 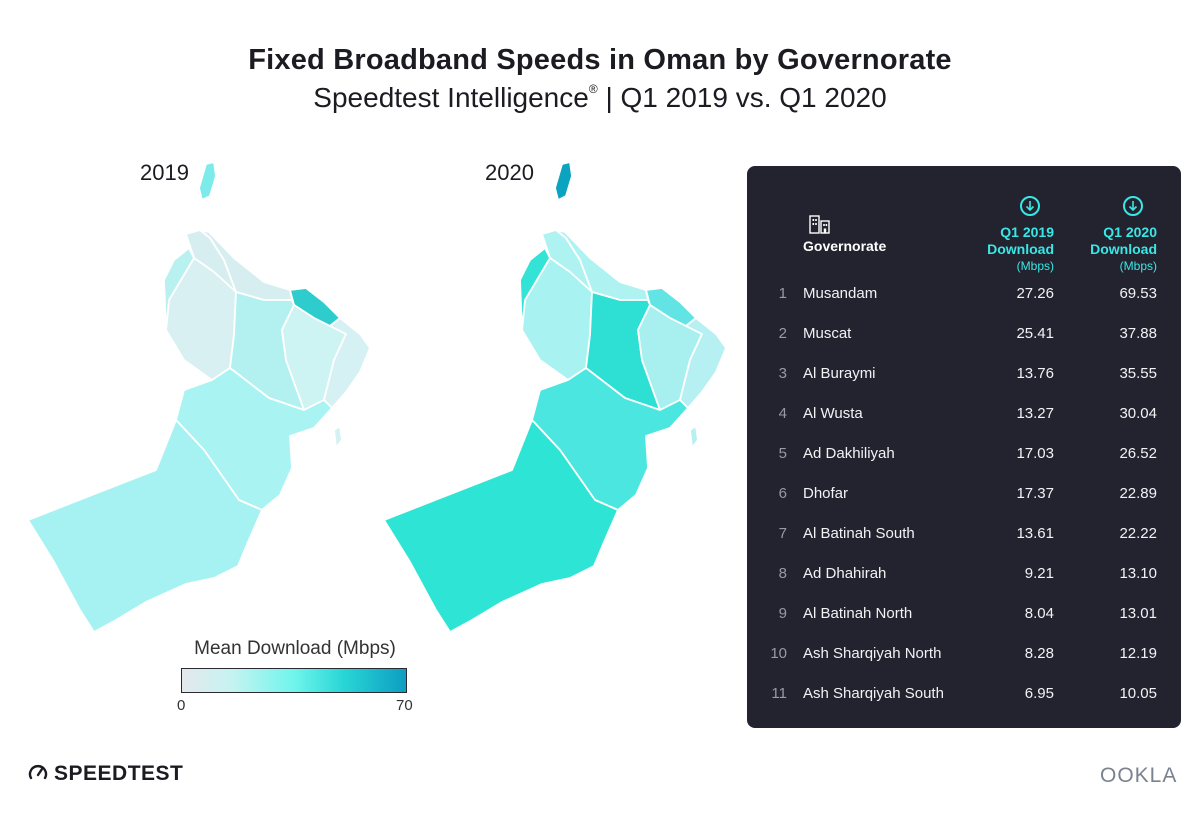 I want to click on table-row: 7 Al Batinah South 13.61 22.22, so click(x=964, y=545).